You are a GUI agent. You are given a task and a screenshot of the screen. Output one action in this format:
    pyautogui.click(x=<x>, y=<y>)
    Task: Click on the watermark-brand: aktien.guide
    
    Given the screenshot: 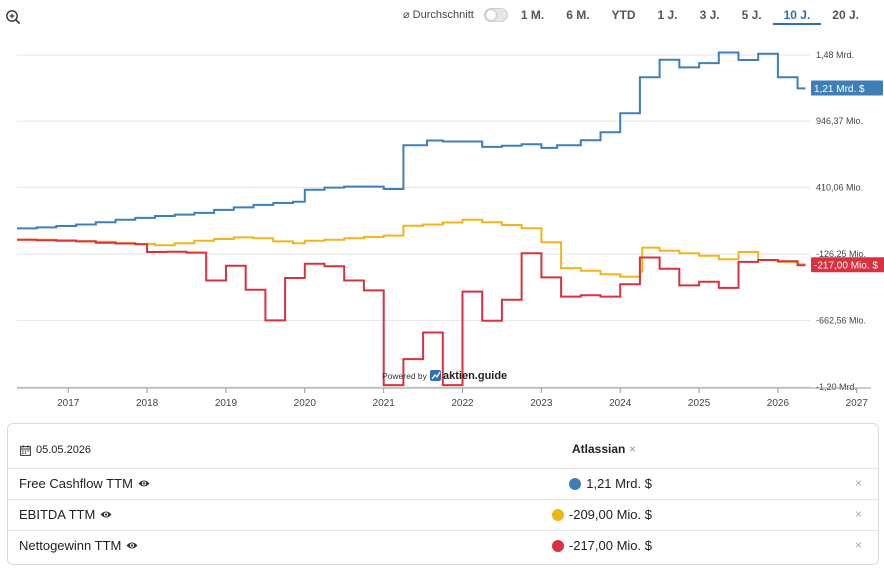 What is the action you would take?
    pyautogui.click(x=475, y=376)
    